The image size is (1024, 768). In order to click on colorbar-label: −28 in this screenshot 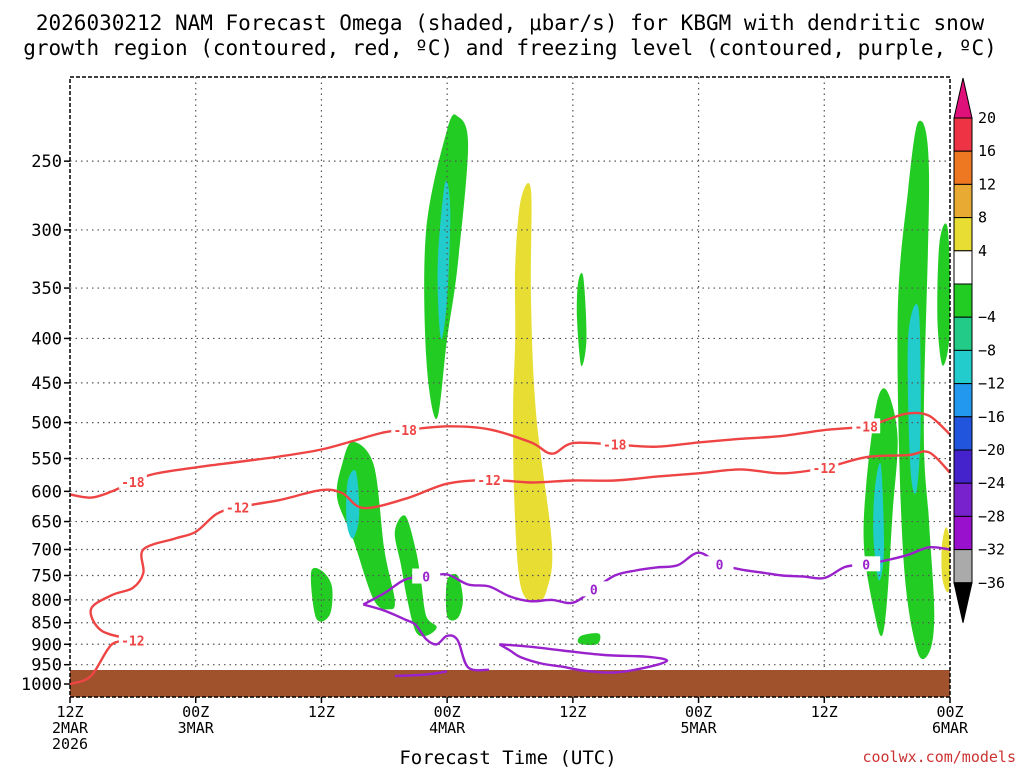, I will do `click(991, 516)`.